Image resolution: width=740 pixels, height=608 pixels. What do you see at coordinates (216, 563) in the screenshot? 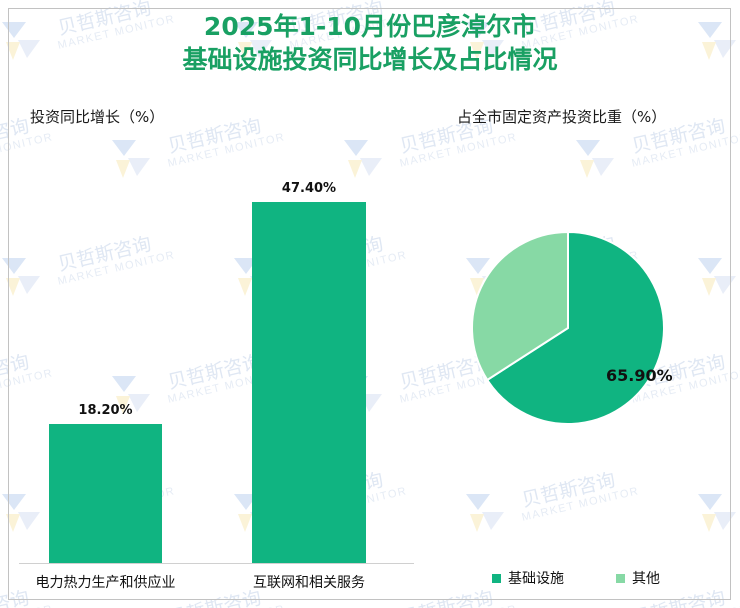
I see `bar-chart-axis` at bounding box center [216, 563].